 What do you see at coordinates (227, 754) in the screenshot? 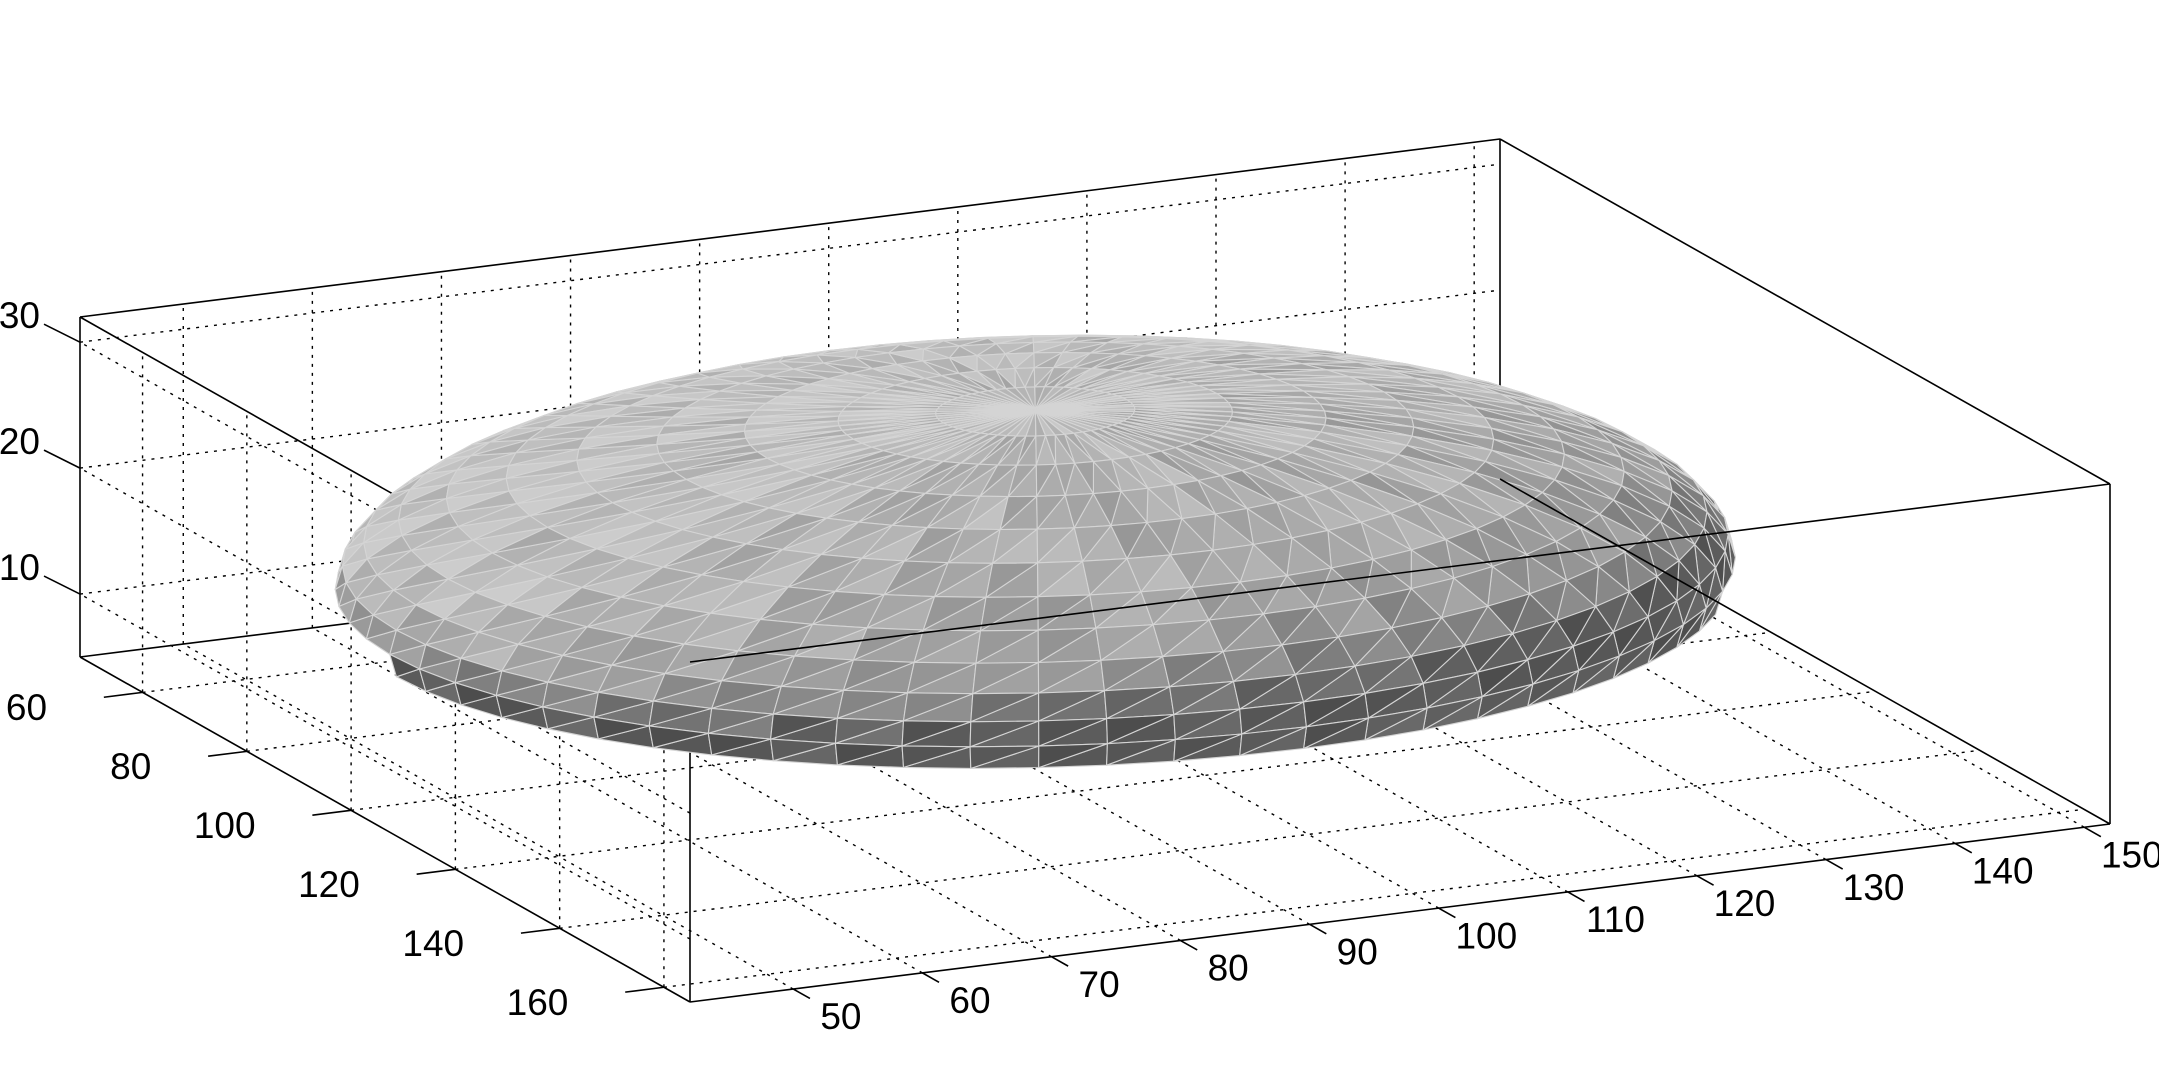
I see `y-tick` at bounding box center [227, 754].